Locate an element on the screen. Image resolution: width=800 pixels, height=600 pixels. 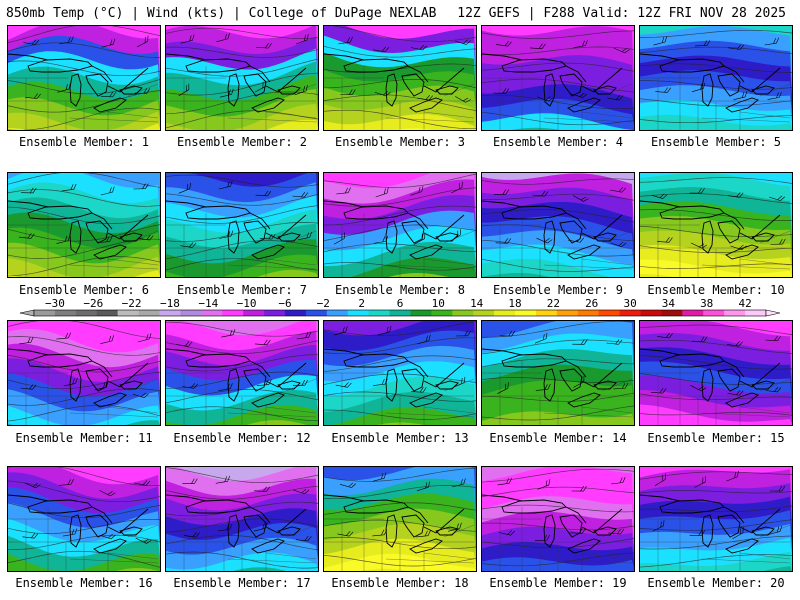
colorbar-tick-label: −14 is located at coordinates (208, 303).